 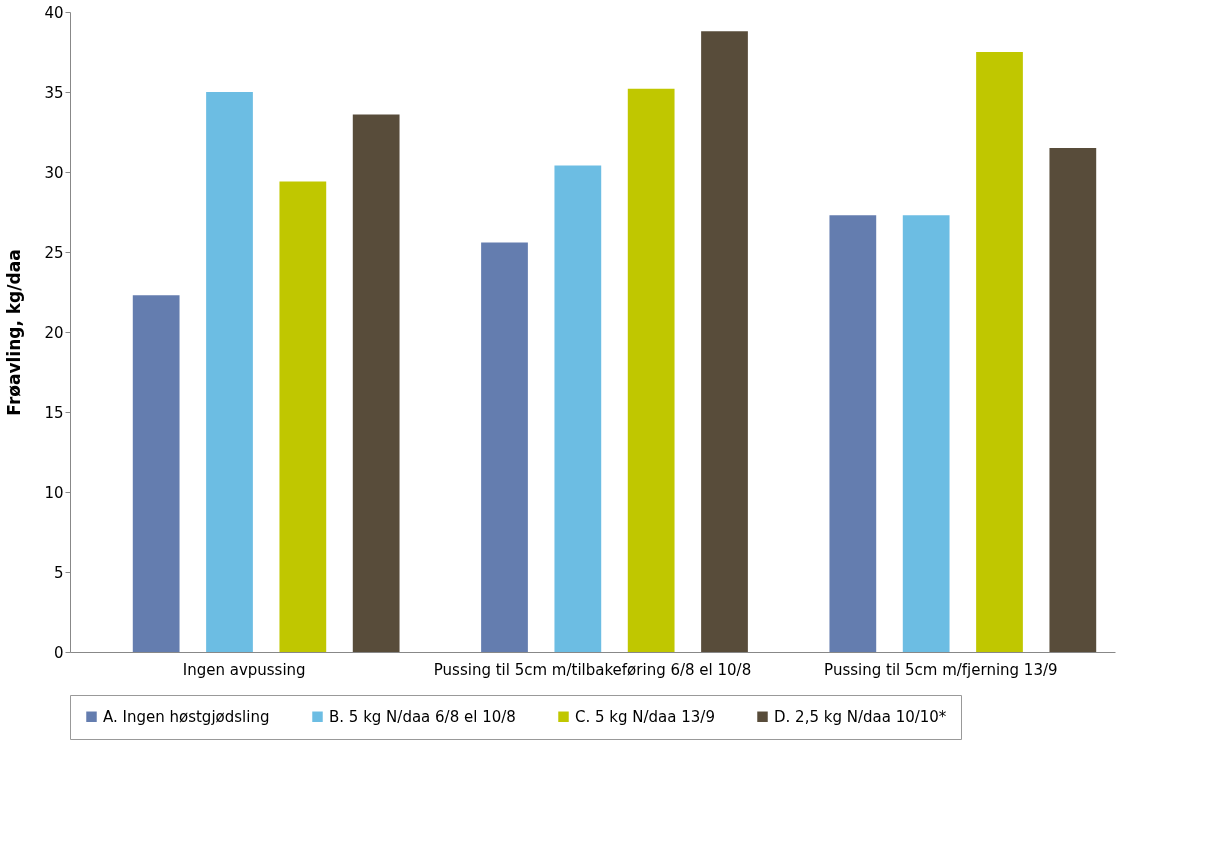 What do you see at coordinates (54, 92) in the screenshot?
I see `y-tick-label: 35` at bounding box center [54, 92].